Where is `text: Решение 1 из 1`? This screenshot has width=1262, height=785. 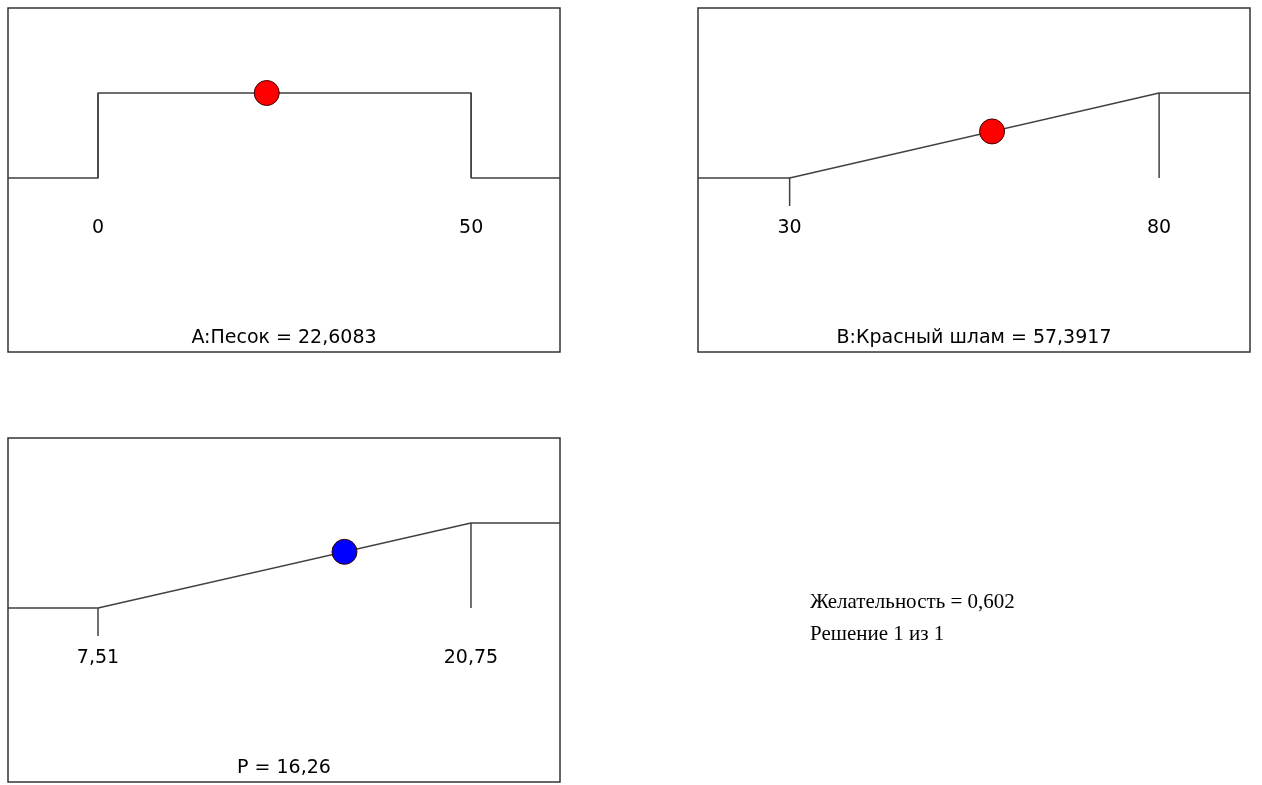
text: Решение 1 из 1 is located at coordinates (877, 633).